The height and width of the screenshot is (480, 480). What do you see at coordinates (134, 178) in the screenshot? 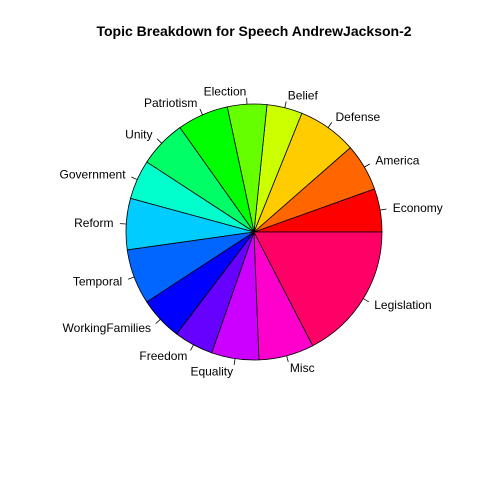
I see `pie-tick-government` at bounding box center [134, 178].